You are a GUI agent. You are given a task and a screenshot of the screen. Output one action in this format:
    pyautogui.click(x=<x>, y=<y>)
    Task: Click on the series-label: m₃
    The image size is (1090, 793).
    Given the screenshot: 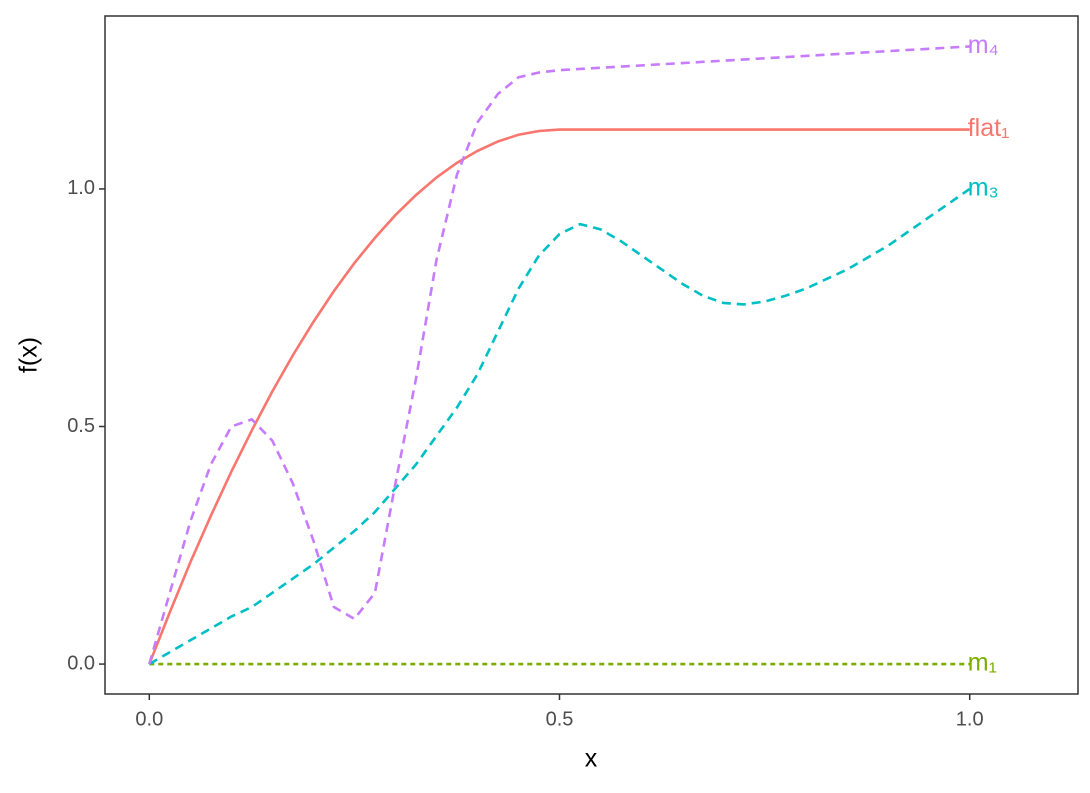 What is the action you would take?
    pyautogui.click(x=983, y=188)
    